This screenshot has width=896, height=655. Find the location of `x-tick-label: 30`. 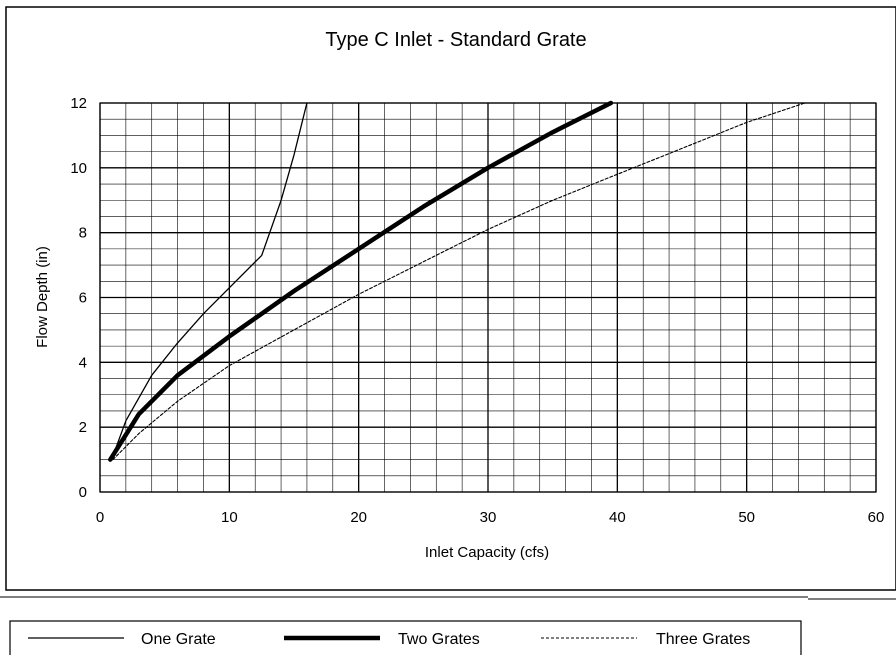

x-tick-label: 30 is located at coordinates (488, 517).